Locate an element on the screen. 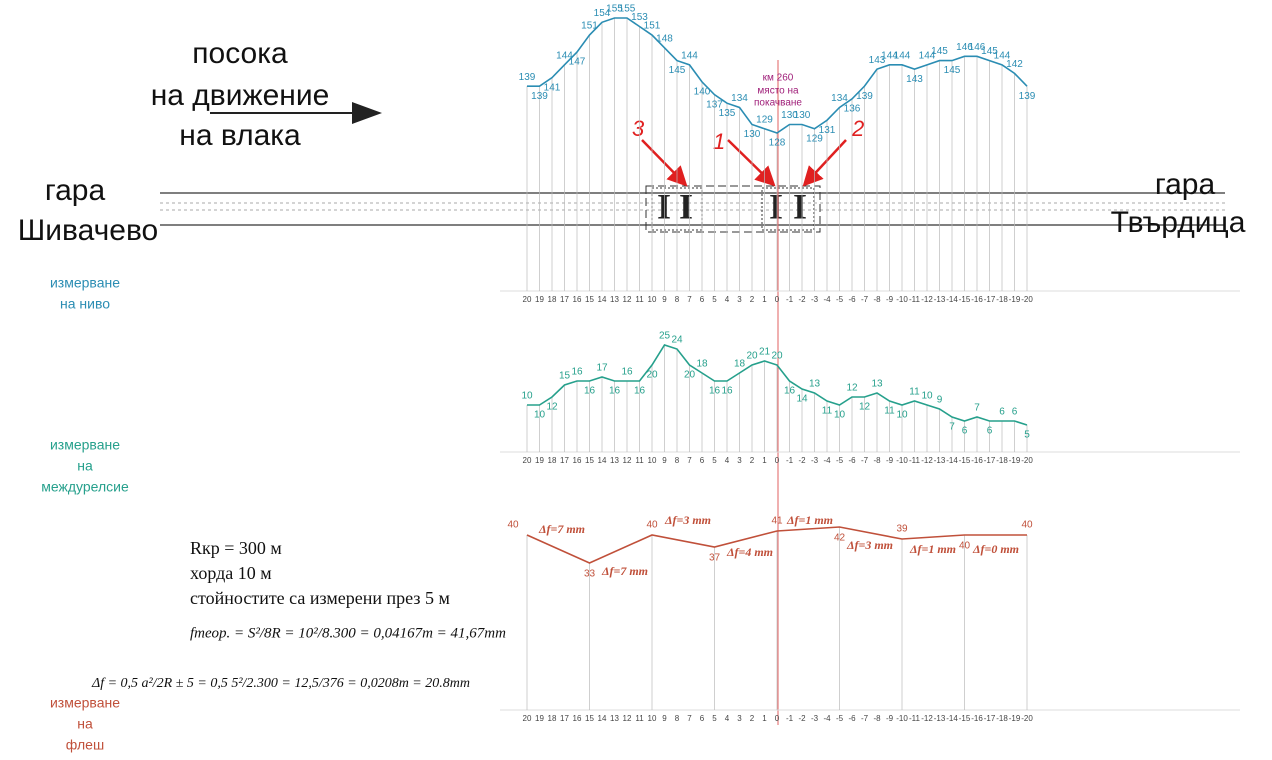 The height and width of the screenshot is (760, 1272). value-label: 136 is located at coordinates (852, 109).